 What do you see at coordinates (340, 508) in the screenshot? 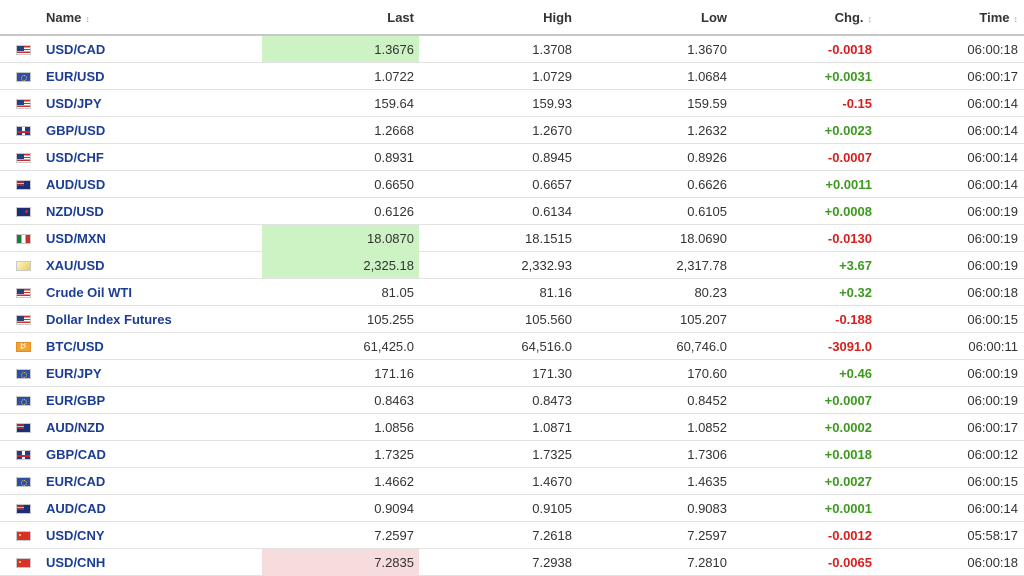
I see `last-cell: 0.9094` at bounding box center [340, 508].